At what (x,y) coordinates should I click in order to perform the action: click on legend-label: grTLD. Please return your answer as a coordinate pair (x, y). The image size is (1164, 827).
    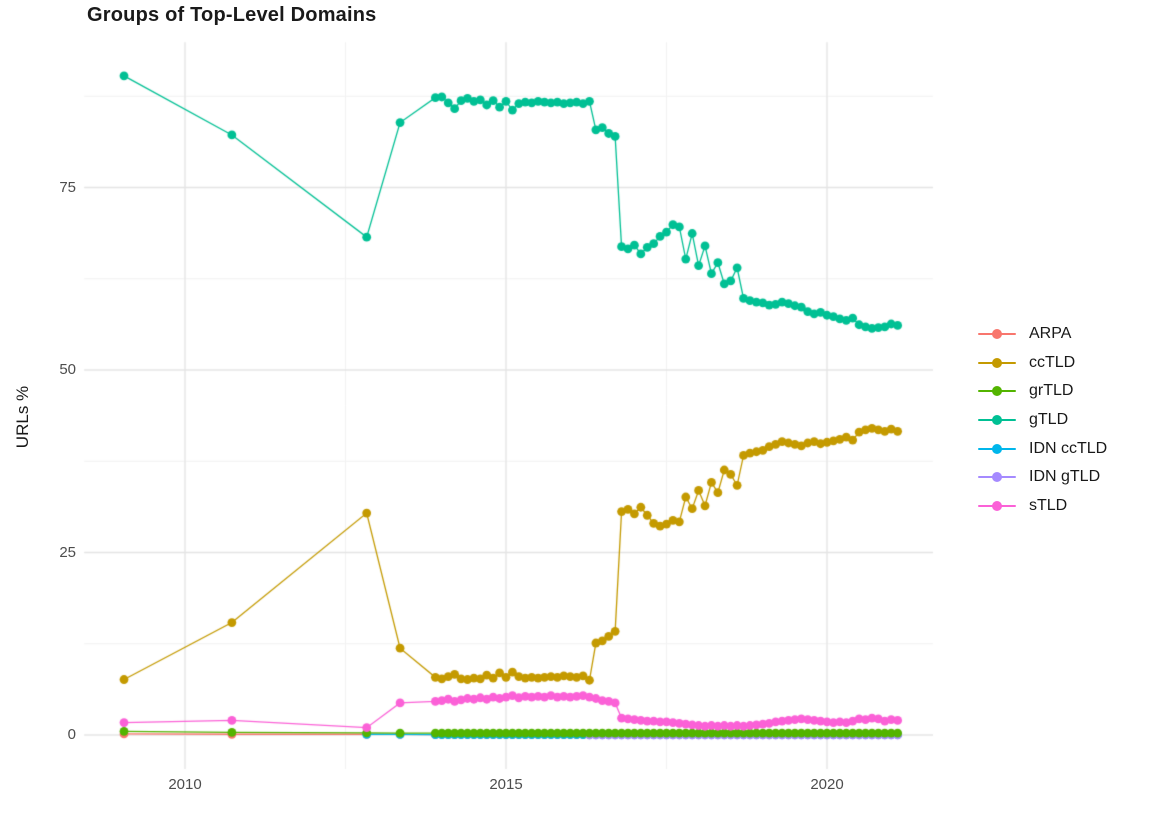
    Looking at the image, I should click on (1051, 391).